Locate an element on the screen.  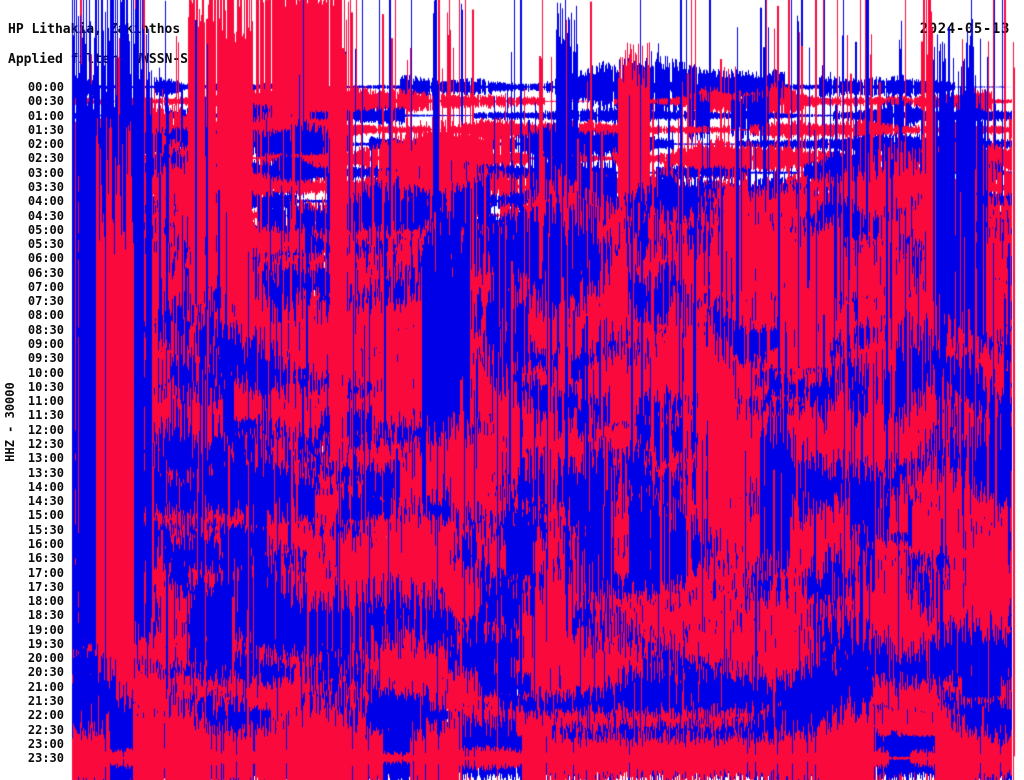
time-label: 14:00 is located at coordinates (45, 486).